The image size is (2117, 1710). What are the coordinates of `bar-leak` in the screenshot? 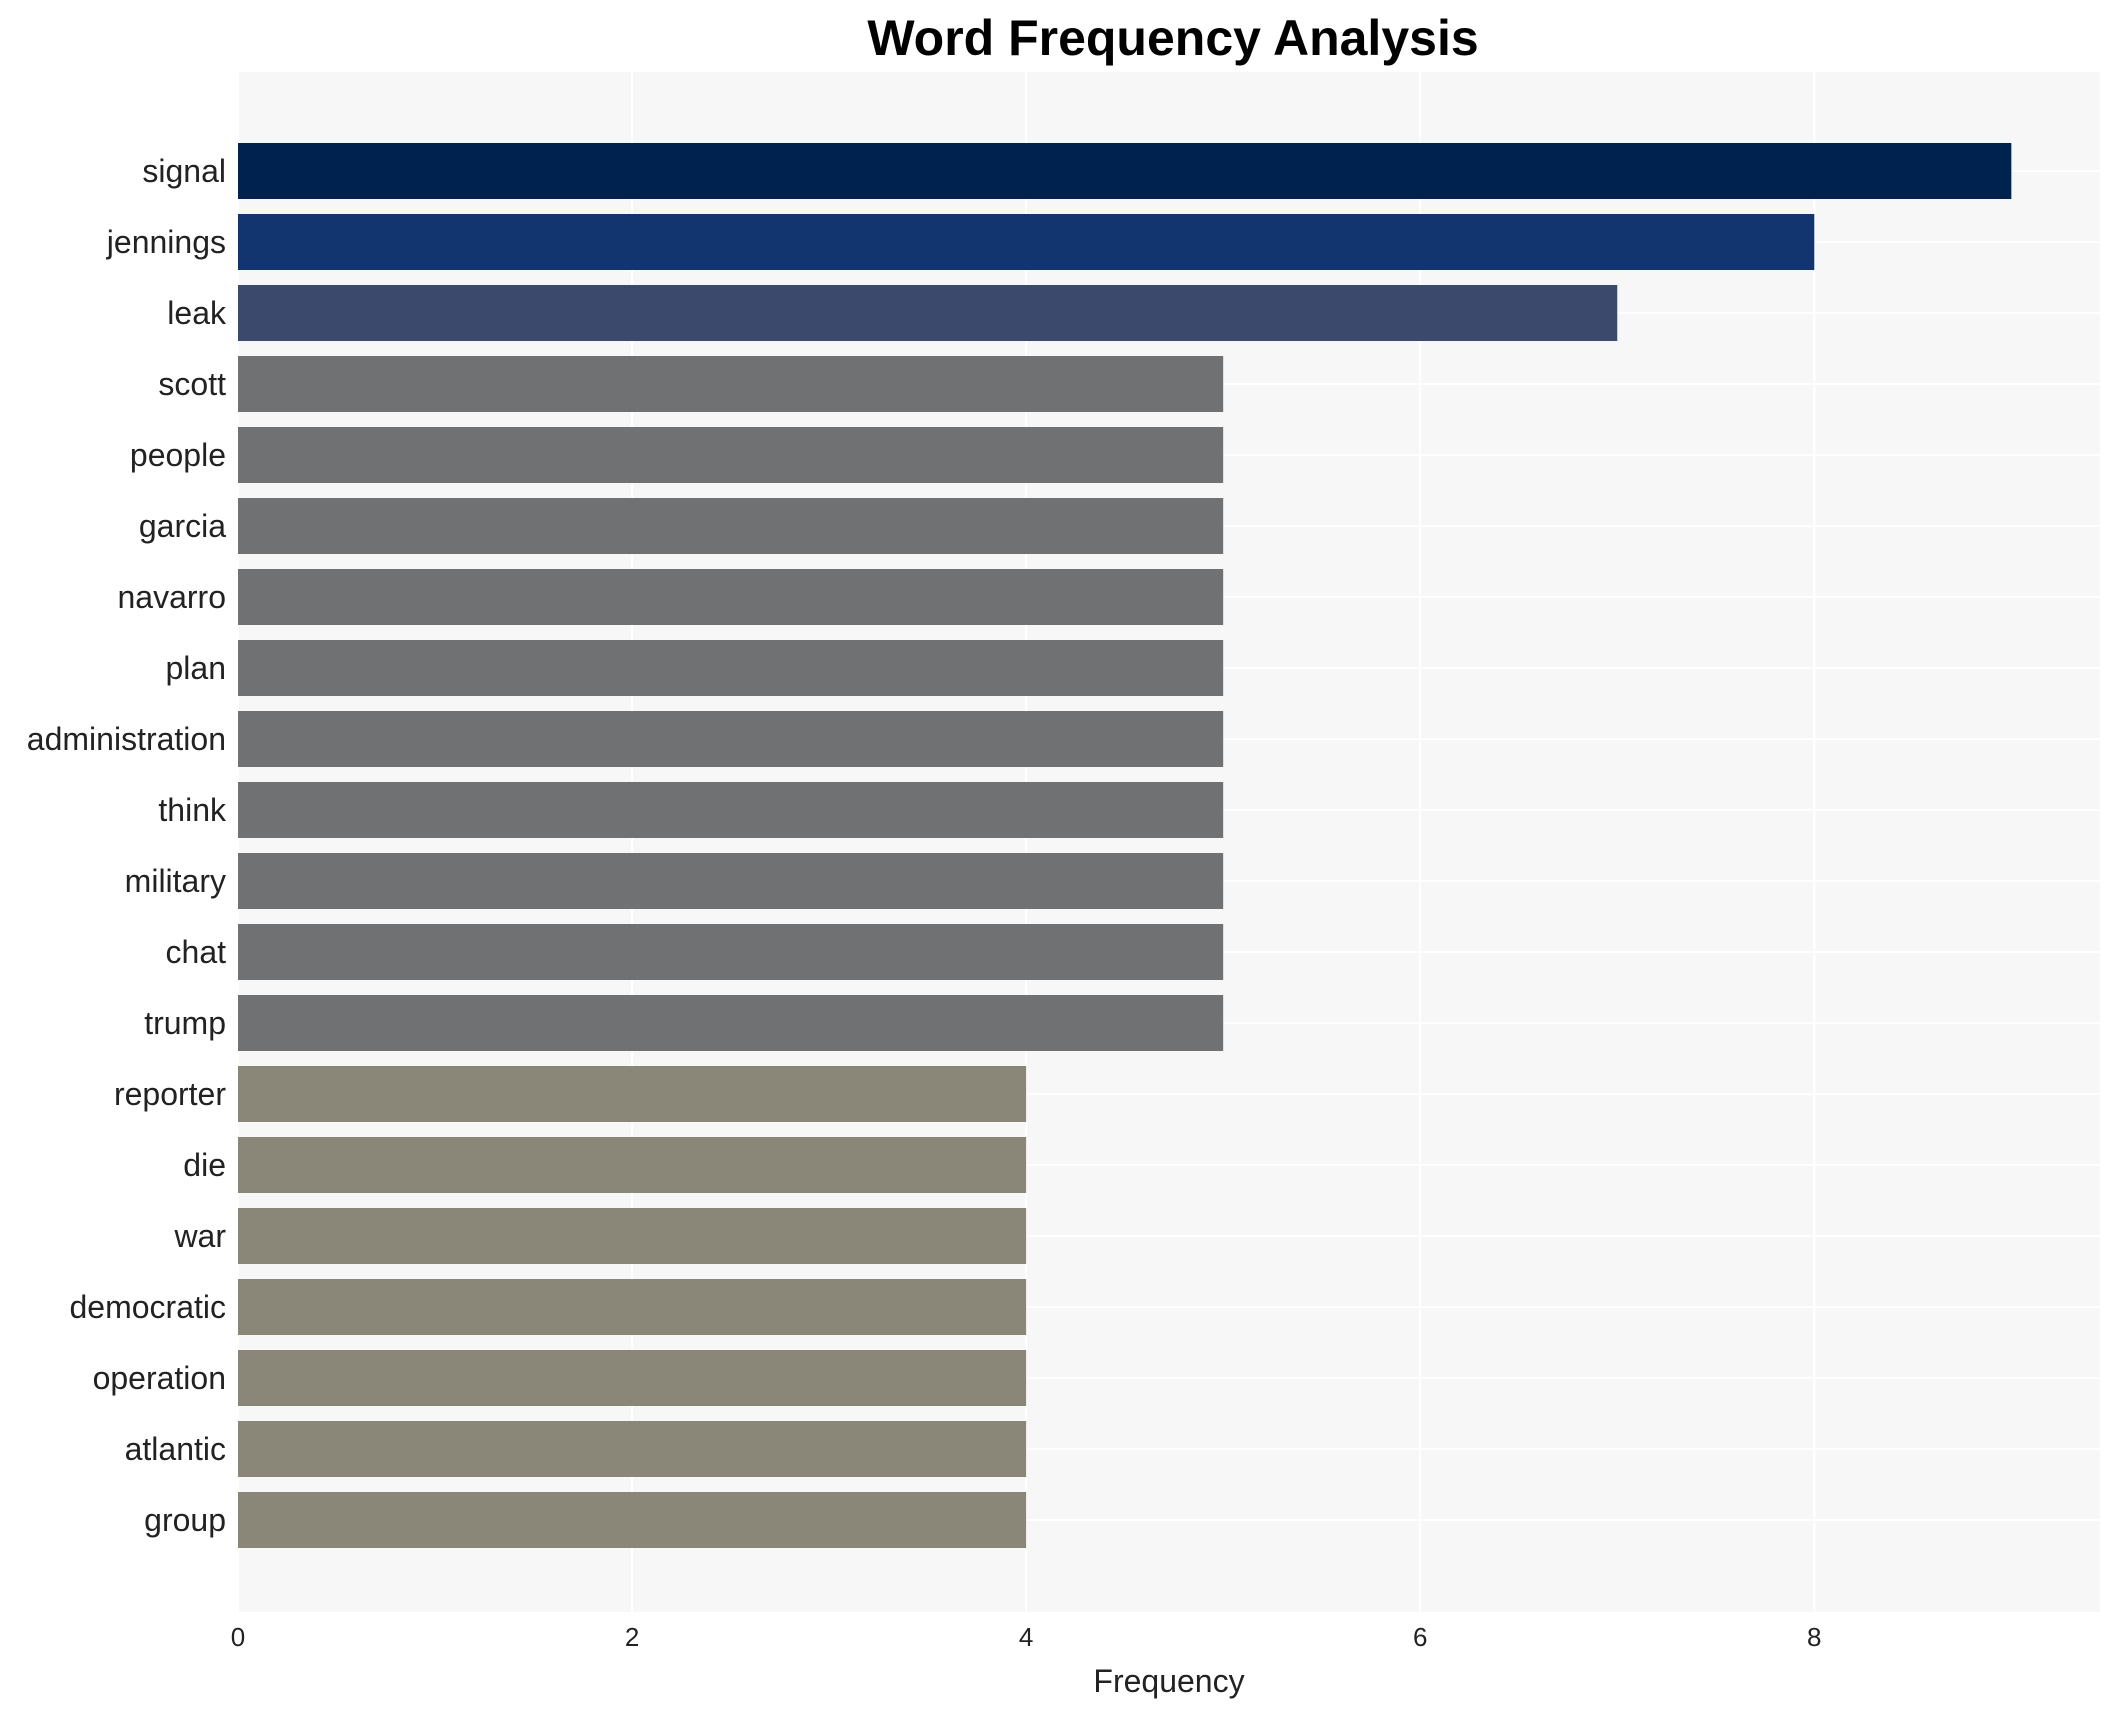 It's located at (928, 313).